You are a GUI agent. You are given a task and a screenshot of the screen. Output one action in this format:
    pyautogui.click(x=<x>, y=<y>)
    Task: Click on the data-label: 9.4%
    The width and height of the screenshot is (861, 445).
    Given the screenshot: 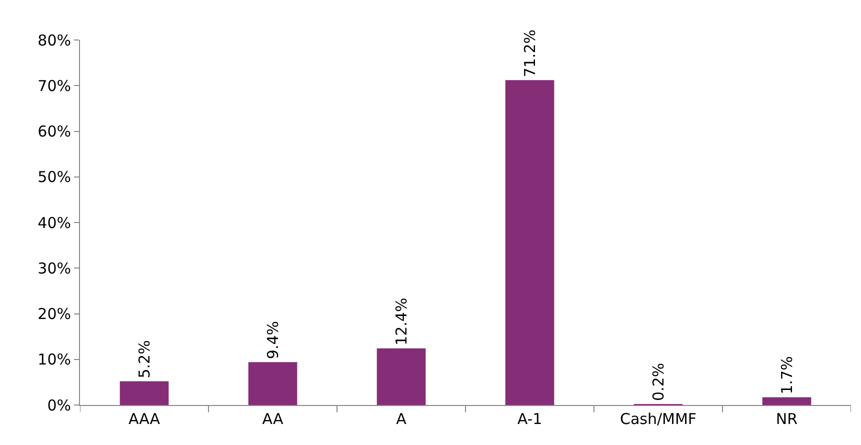 What is the action you would take?
    pyautogui.click(x=273, y=340)
    